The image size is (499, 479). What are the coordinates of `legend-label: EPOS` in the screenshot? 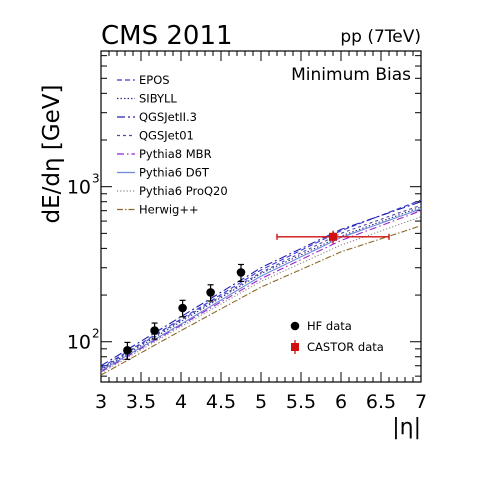 It's located at (154, 80).